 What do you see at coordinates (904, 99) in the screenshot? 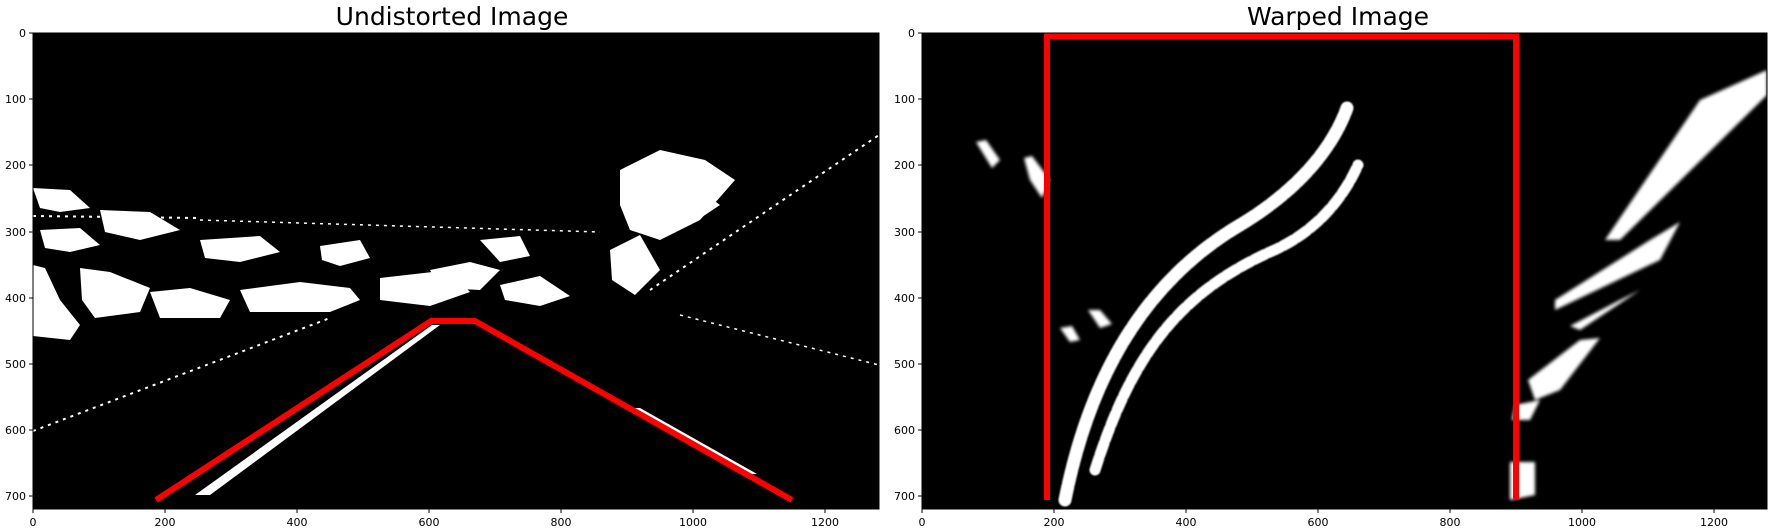
I see `warped-ytick: 100` at bounding box center [904, 99].